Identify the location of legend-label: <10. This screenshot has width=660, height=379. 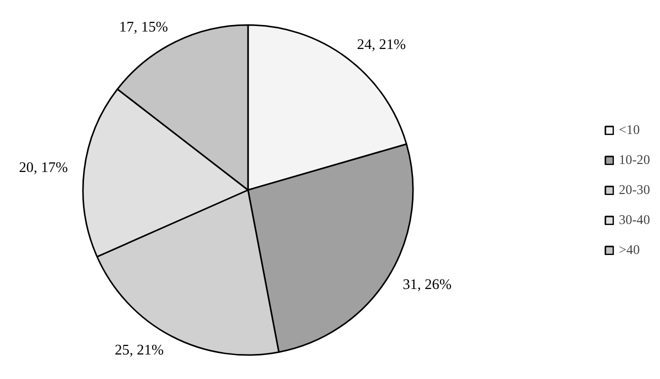
(629, 130).